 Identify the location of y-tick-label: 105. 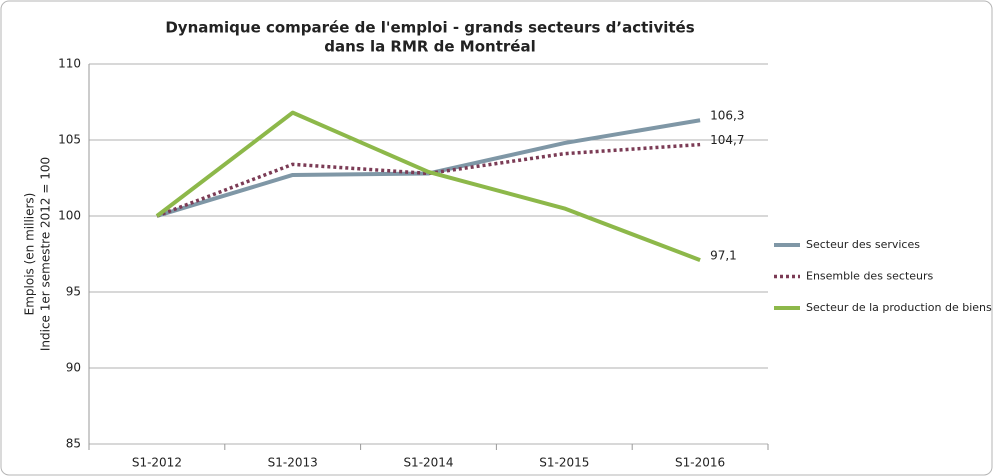
(69, 140).